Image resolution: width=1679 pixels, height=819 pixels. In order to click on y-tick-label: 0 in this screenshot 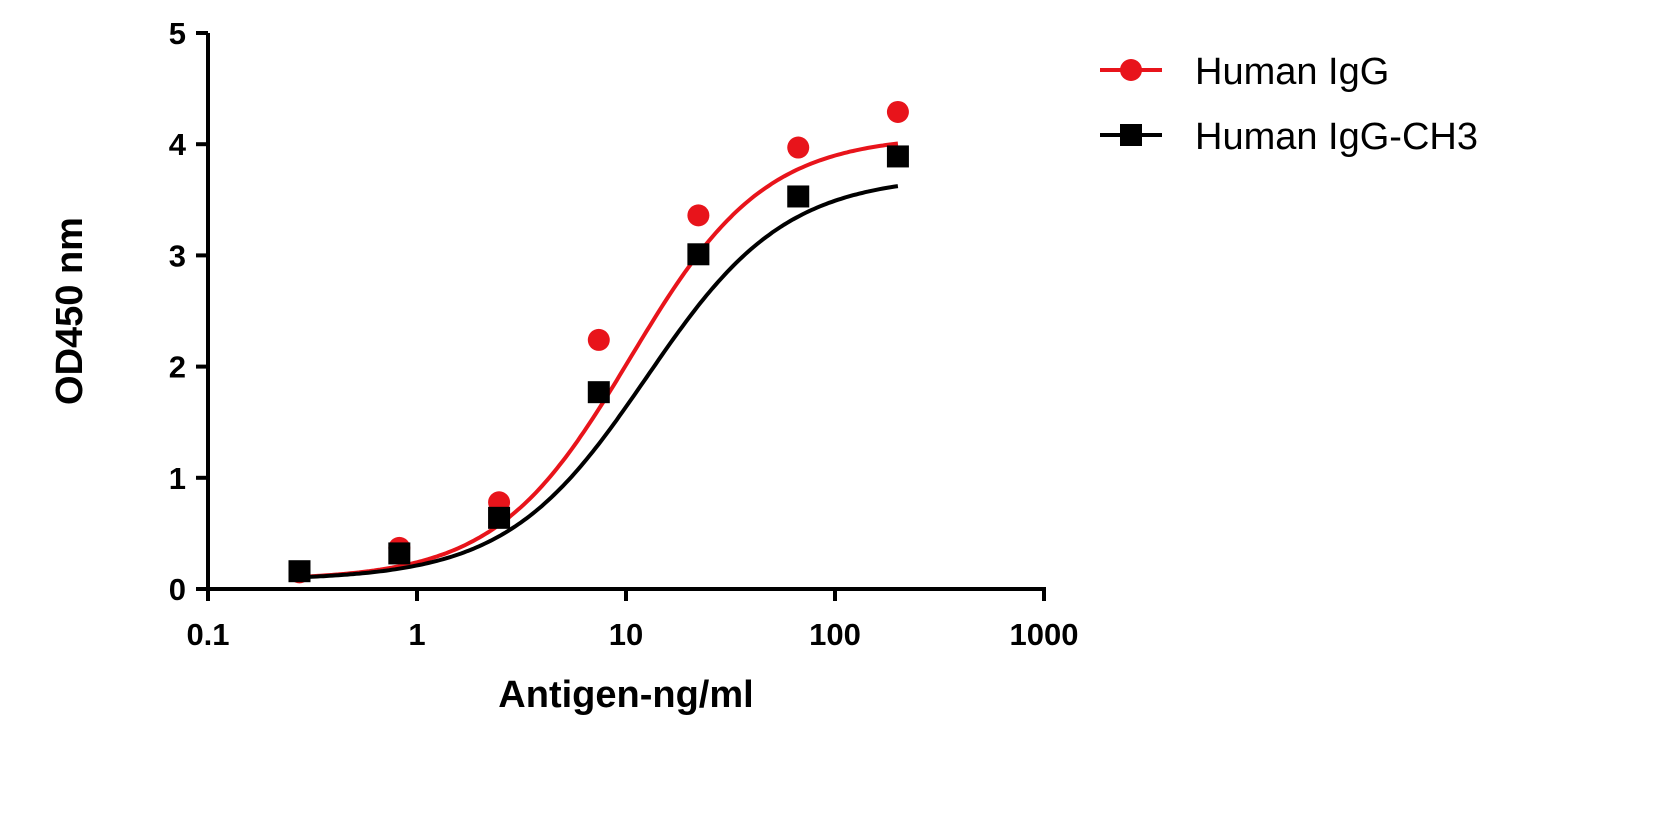, I will do `click(177, 589)`.